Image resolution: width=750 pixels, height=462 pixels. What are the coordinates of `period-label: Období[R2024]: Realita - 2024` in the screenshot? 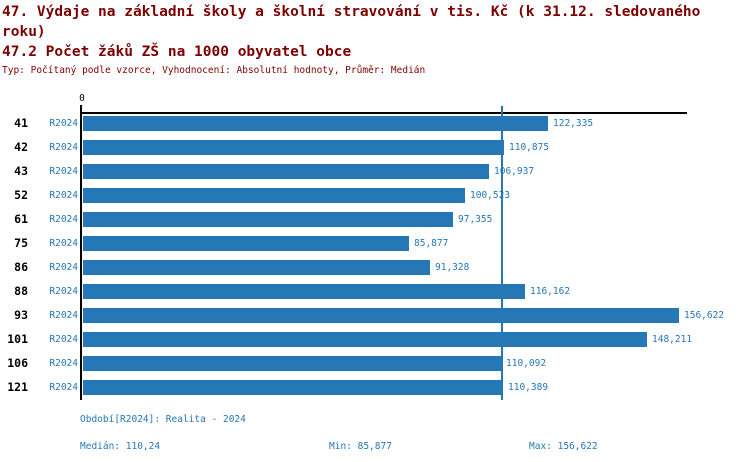 It's located at (163, 419).